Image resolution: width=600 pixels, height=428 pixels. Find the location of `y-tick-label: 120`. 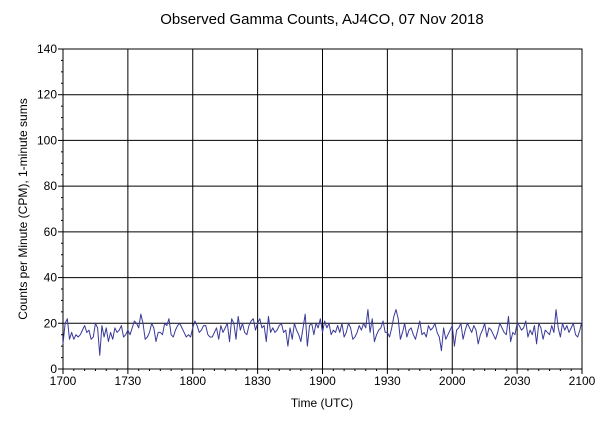

y-tick-label: 120 is located at coordinates (47, 95).